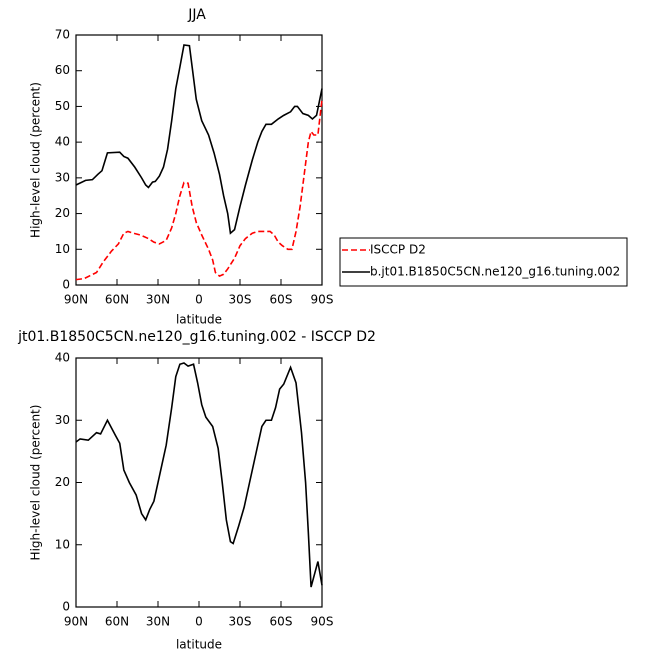 This screenshot has width=656, height=660. What do you see at coordinates (398, 250) in the screenshot?
I see `legend-label: ISCCP D2` at bounding box center [398, 250].